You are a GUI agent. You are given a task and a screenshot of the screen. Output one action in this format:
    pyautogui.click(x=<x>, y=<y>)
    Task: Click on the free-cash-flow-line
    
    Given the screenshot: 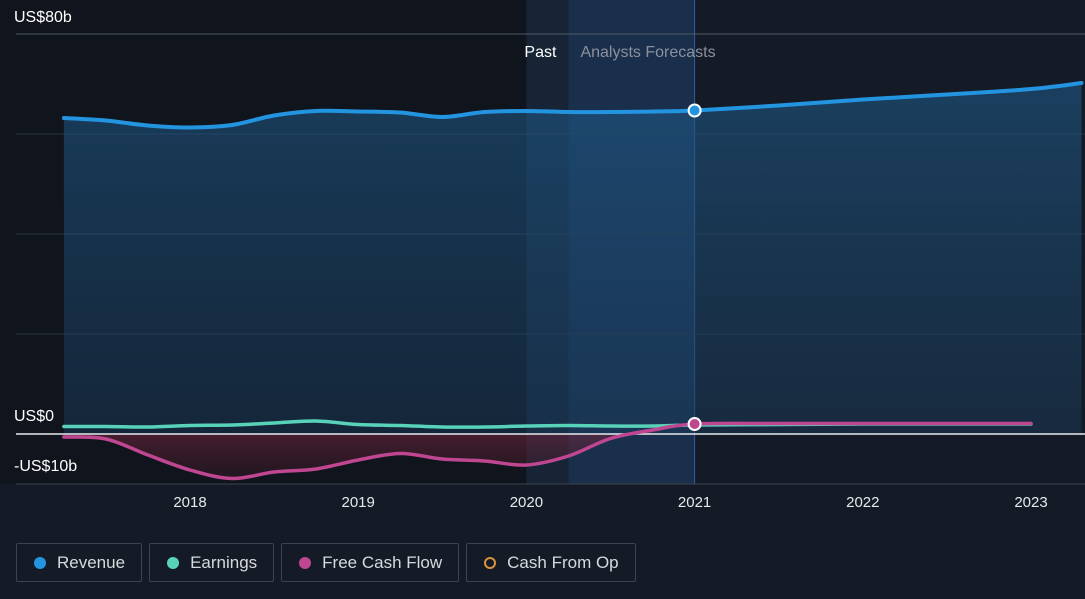 What is the action you would take?
    pyautogui.click(x=547, y=451)
    